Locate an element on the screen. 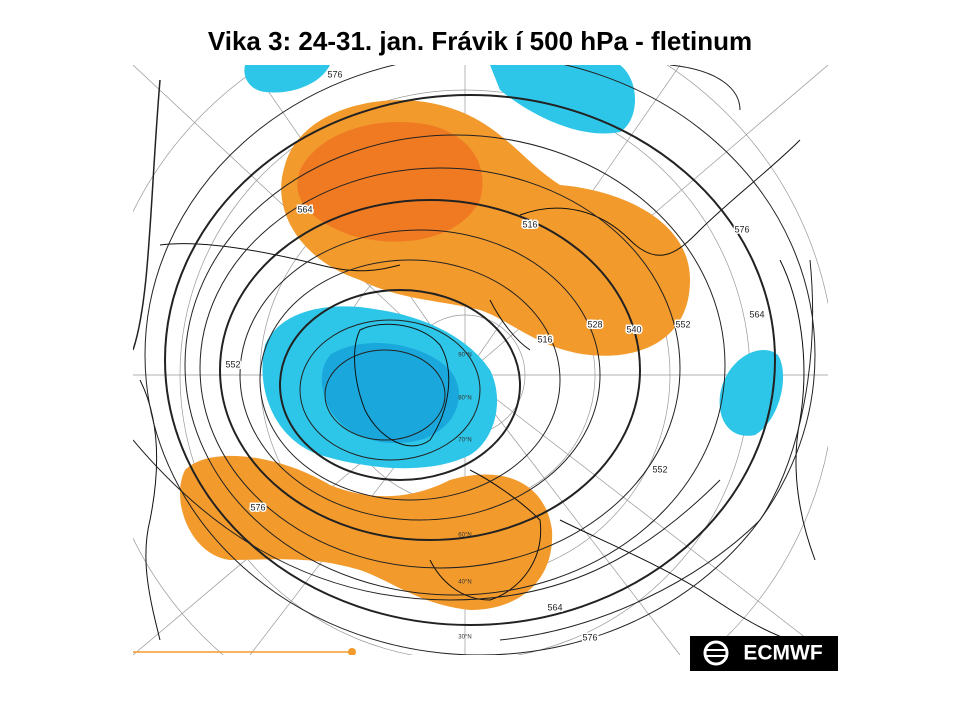  logo-text: ECMWF is located at coordinates (782, 653).